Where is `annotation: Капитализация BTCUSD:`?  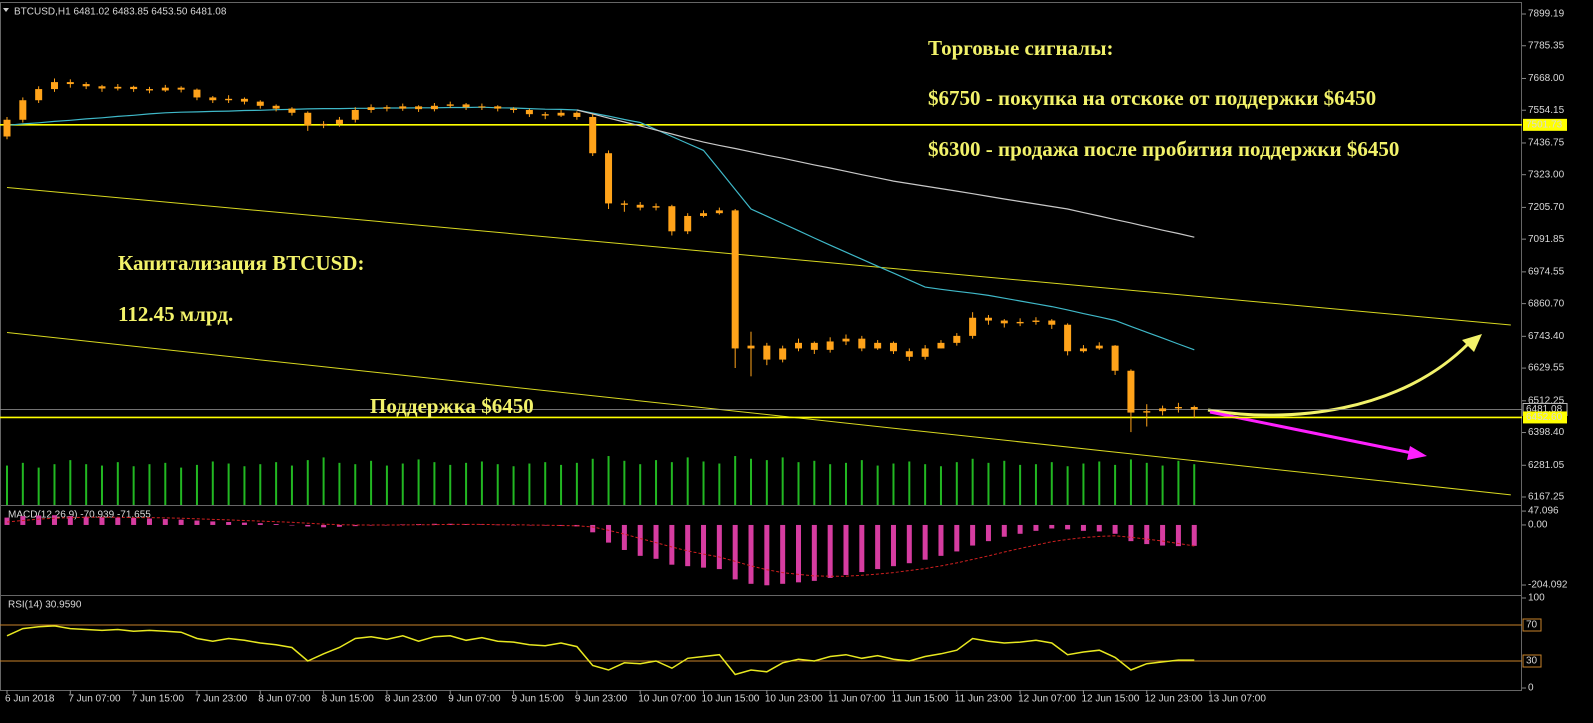 annotation: Капитализация BTCUSD: is located at coordinates (241, 263).